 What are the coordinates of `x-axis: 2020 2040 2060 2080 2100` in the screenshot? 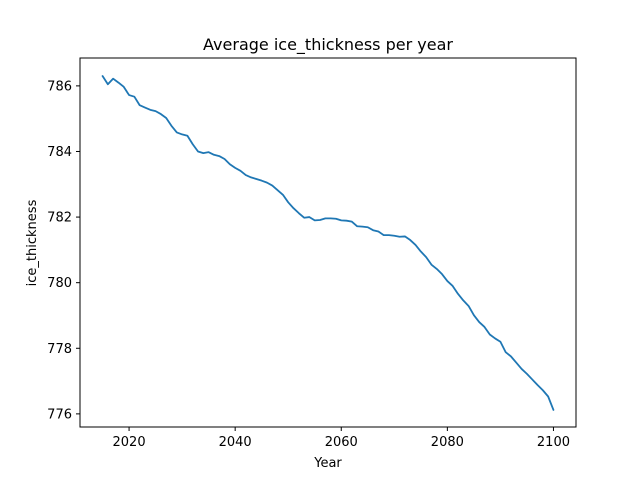 It's located at (341, 438).